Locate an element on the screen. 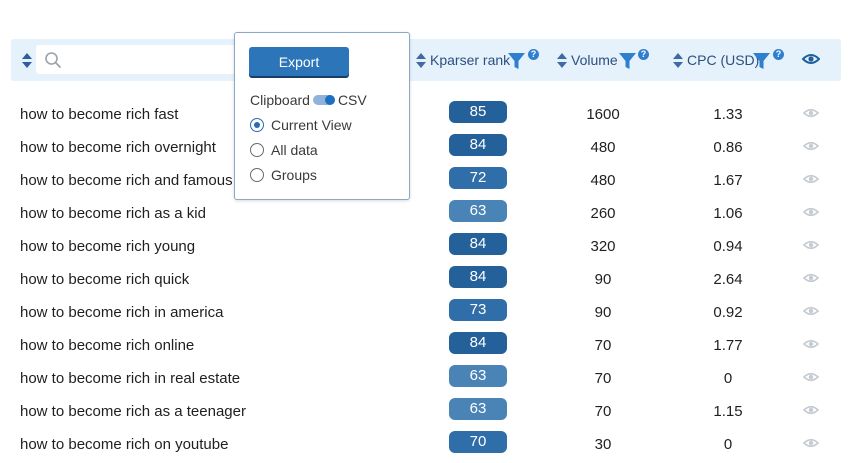 Image resolution: width=850 pixels, height=463 pixels. cpc-filter-funnel-icon is located at coordinates (761, 61).